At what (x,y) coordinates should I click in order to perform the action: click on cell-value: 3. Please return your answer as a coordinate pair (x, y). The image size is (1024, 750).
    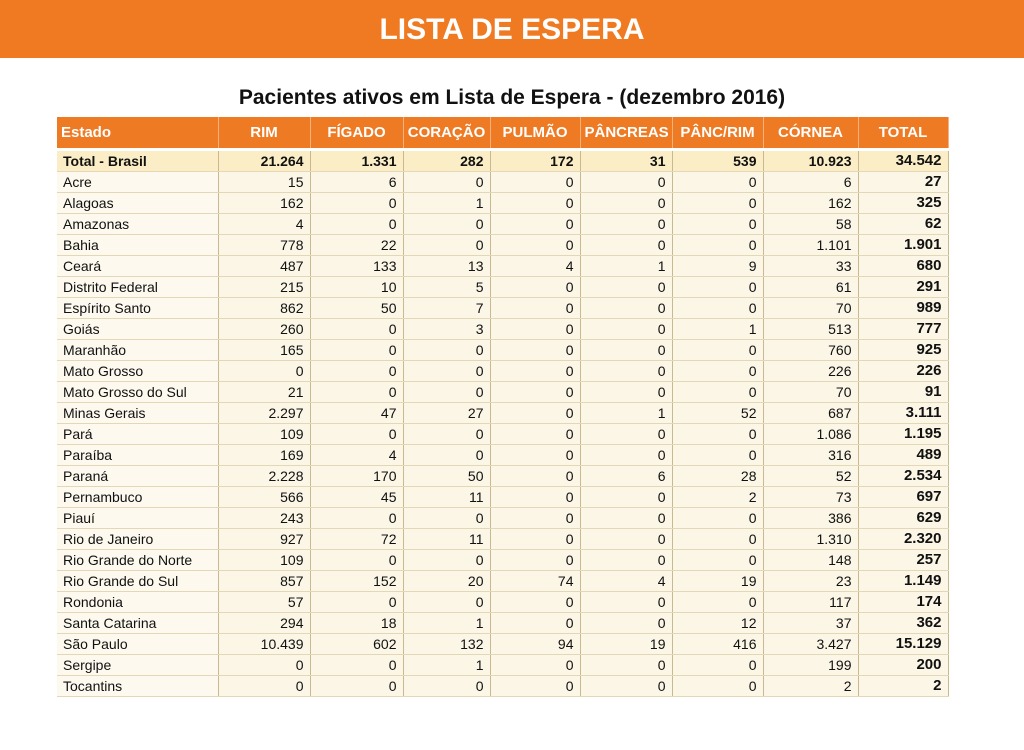
    Looking at the image, I should click on (447, 329).